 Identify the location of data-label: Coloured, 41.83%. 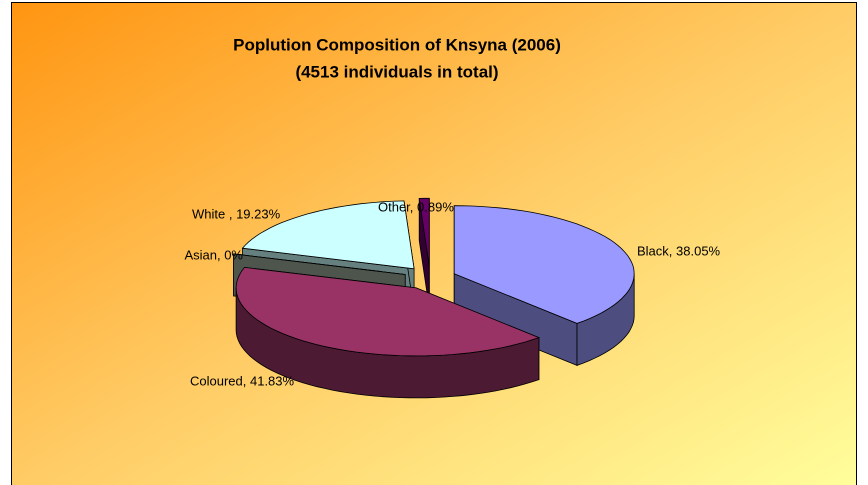
(242, 380).